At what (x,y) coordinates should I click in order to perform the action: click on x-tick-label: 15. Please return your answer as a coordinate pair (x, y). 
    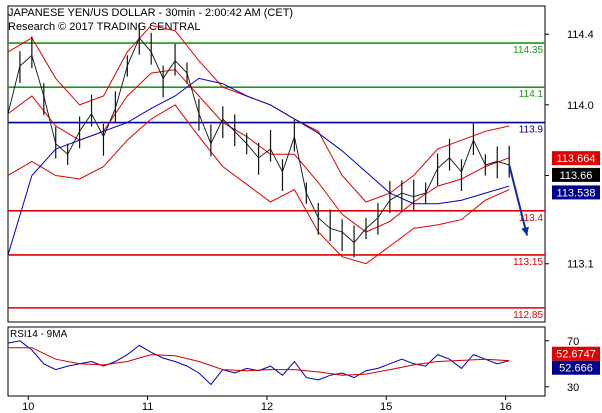
    Looking at the image, I should click on (386, 407).